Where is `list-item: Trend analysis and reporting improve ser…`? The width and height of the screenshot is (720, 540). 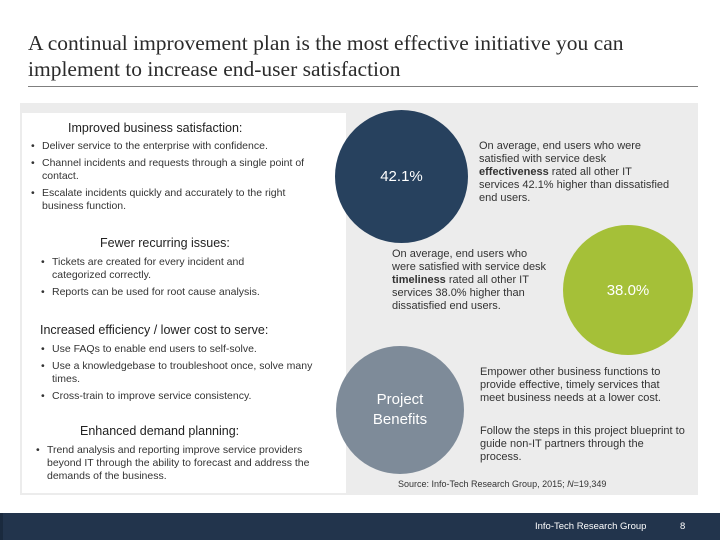
list-item: Trend analysis and reporting improve ser… is located at coordinates (178, 463).